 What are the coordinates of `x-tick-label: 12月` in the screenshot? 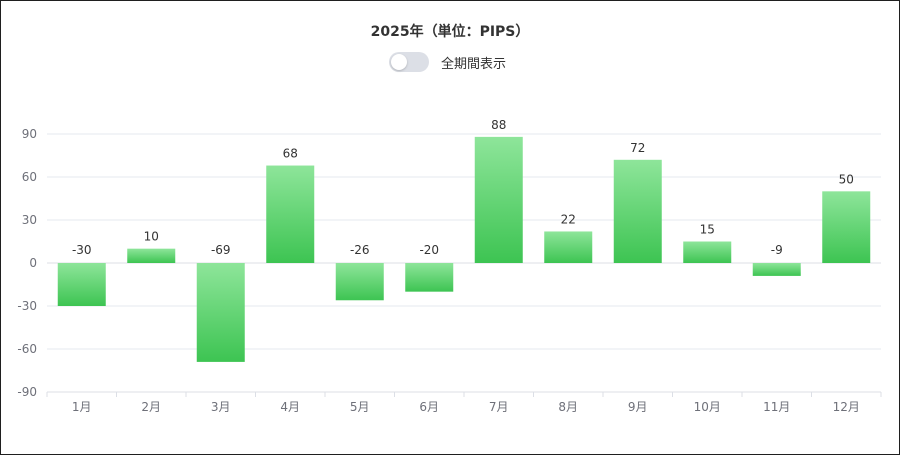 It's located at (846, 407).